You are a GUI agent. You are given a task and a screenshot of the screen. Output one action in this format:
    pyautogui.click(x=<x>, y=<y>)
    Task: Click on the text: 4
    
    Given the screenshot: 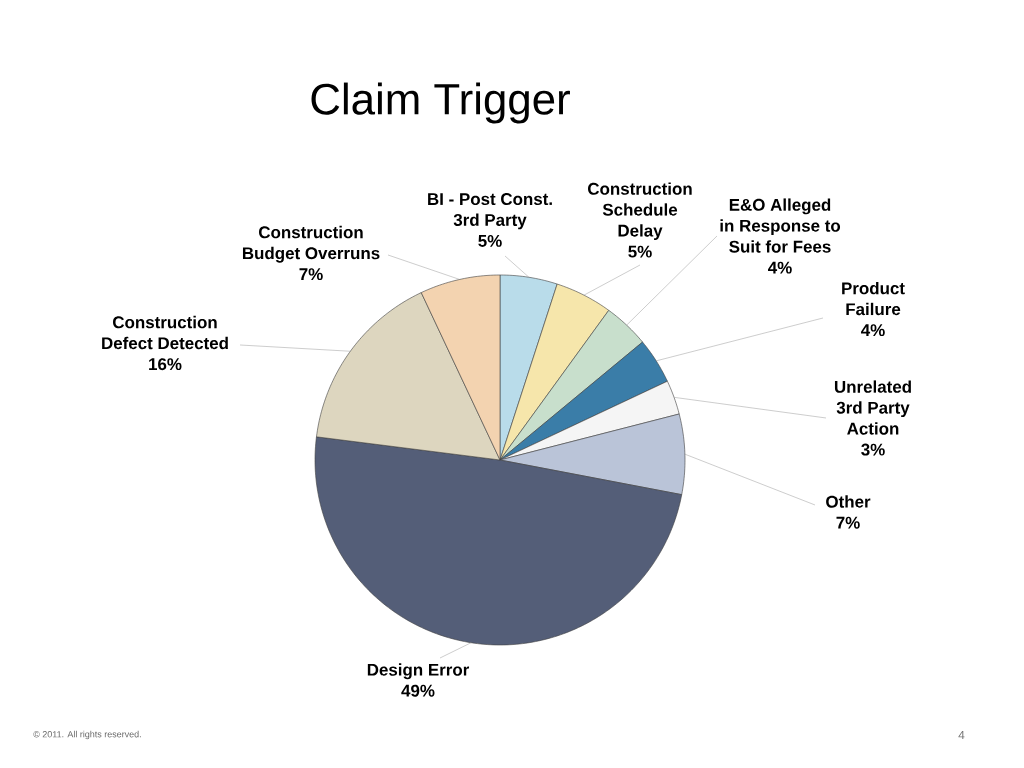 What is the action you would take?
    pyautogui.click(x=961, y=735)
    